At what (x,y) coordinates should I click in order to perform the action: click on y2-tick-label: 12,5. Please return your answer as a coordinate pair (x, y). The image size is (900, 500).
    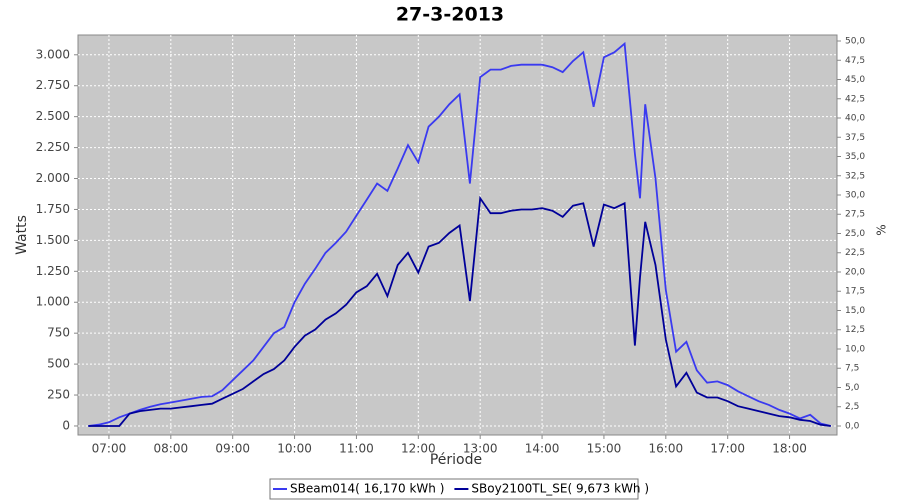
    Looking at the image, I should click on (855, 330).